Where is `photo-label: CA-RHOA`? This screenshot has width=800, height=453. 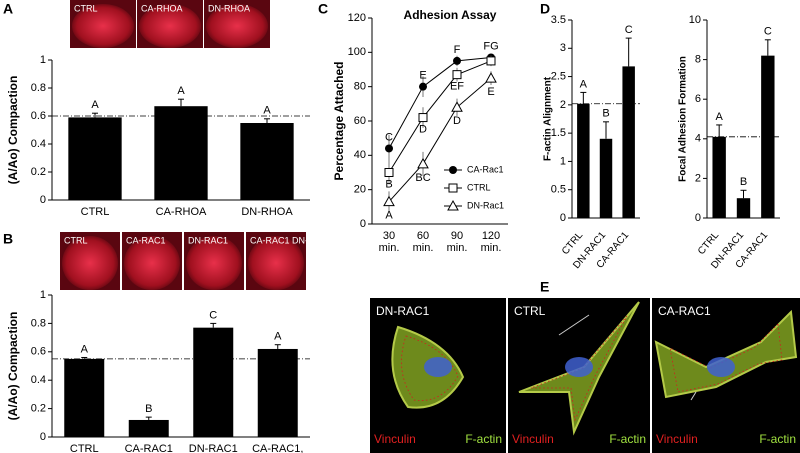
photo-label: CA-RHOA is located at coordinates (162, 8).